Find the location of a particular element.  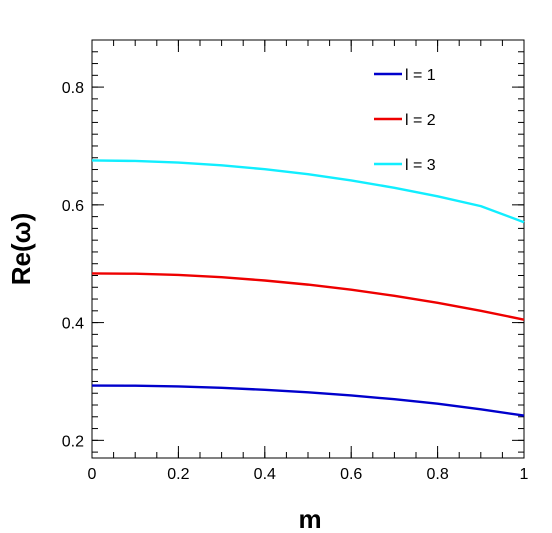

y-tick-label: 0.6 is located at coordinates (73, 206).